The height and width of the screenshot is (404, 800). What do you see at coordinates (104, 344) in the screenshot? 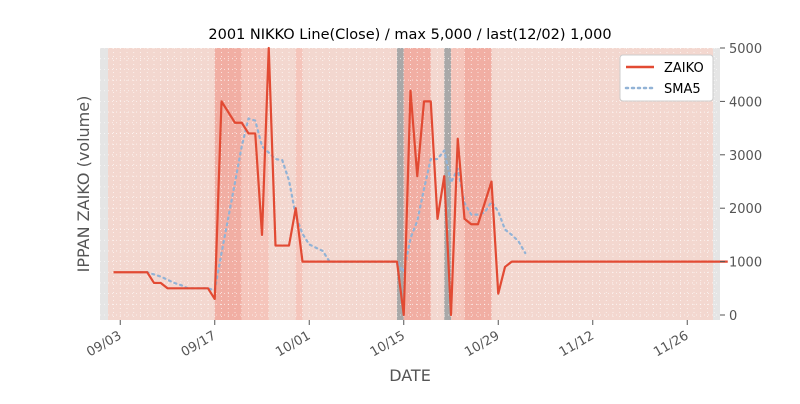
I see `x-tick-label: 09/03` at bounding box center [104, 344].